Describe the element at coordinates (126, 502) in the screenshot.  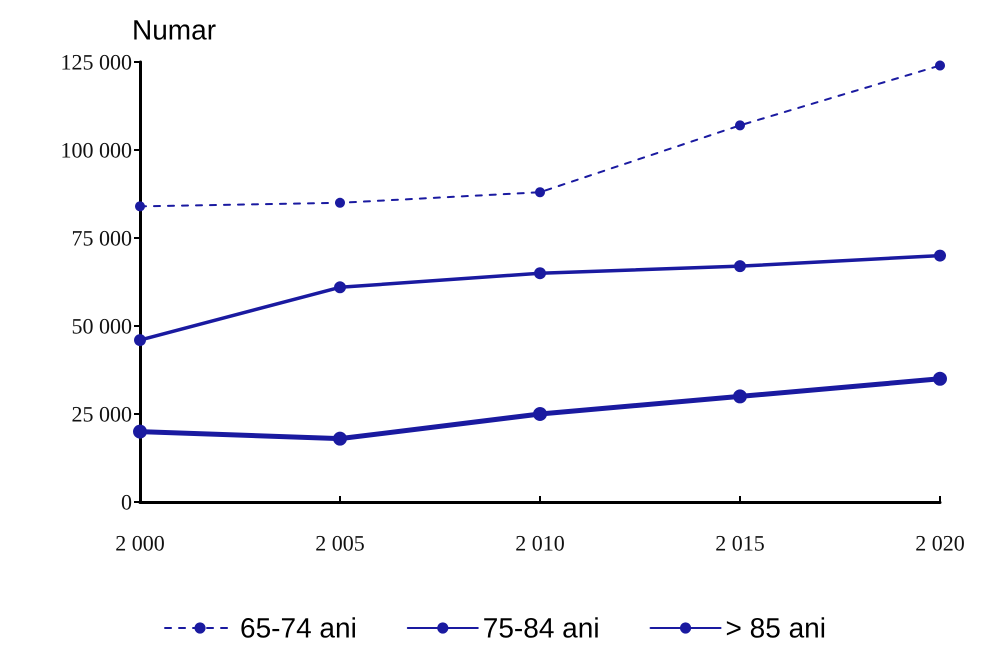
I see `y-tick-label: 0` at that location.